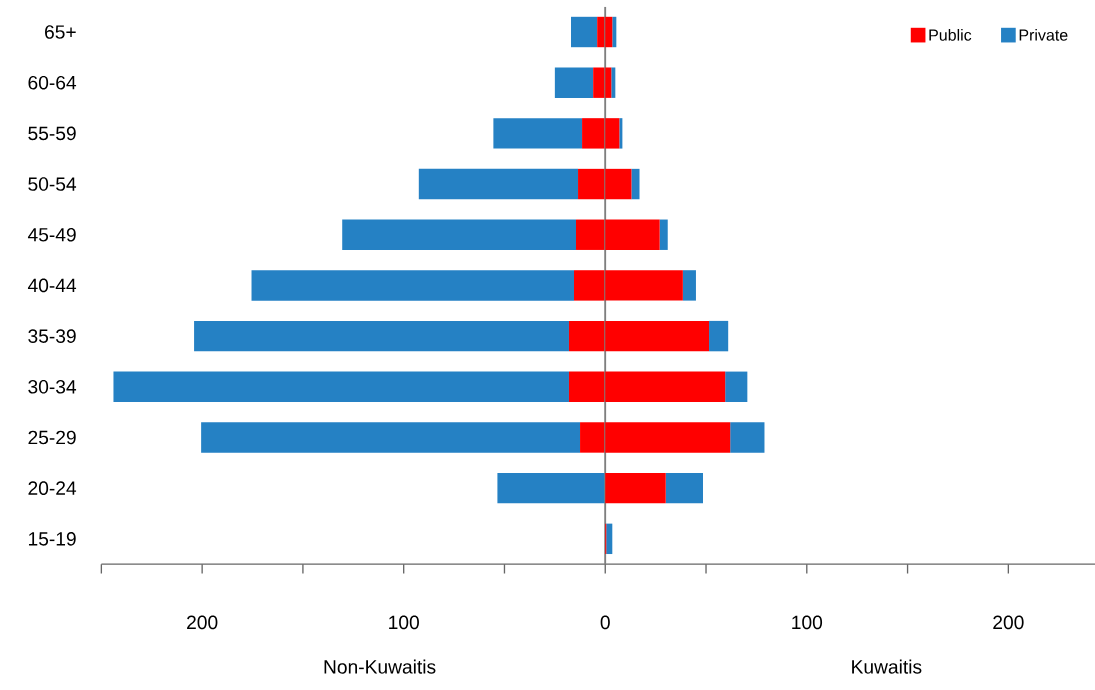 This screenshot has height=690, width=1095. What do you see at coordinates (52, 133) in the screenshot?
I see `y-tick-label: 55-59` at bounding box center [52, 133].